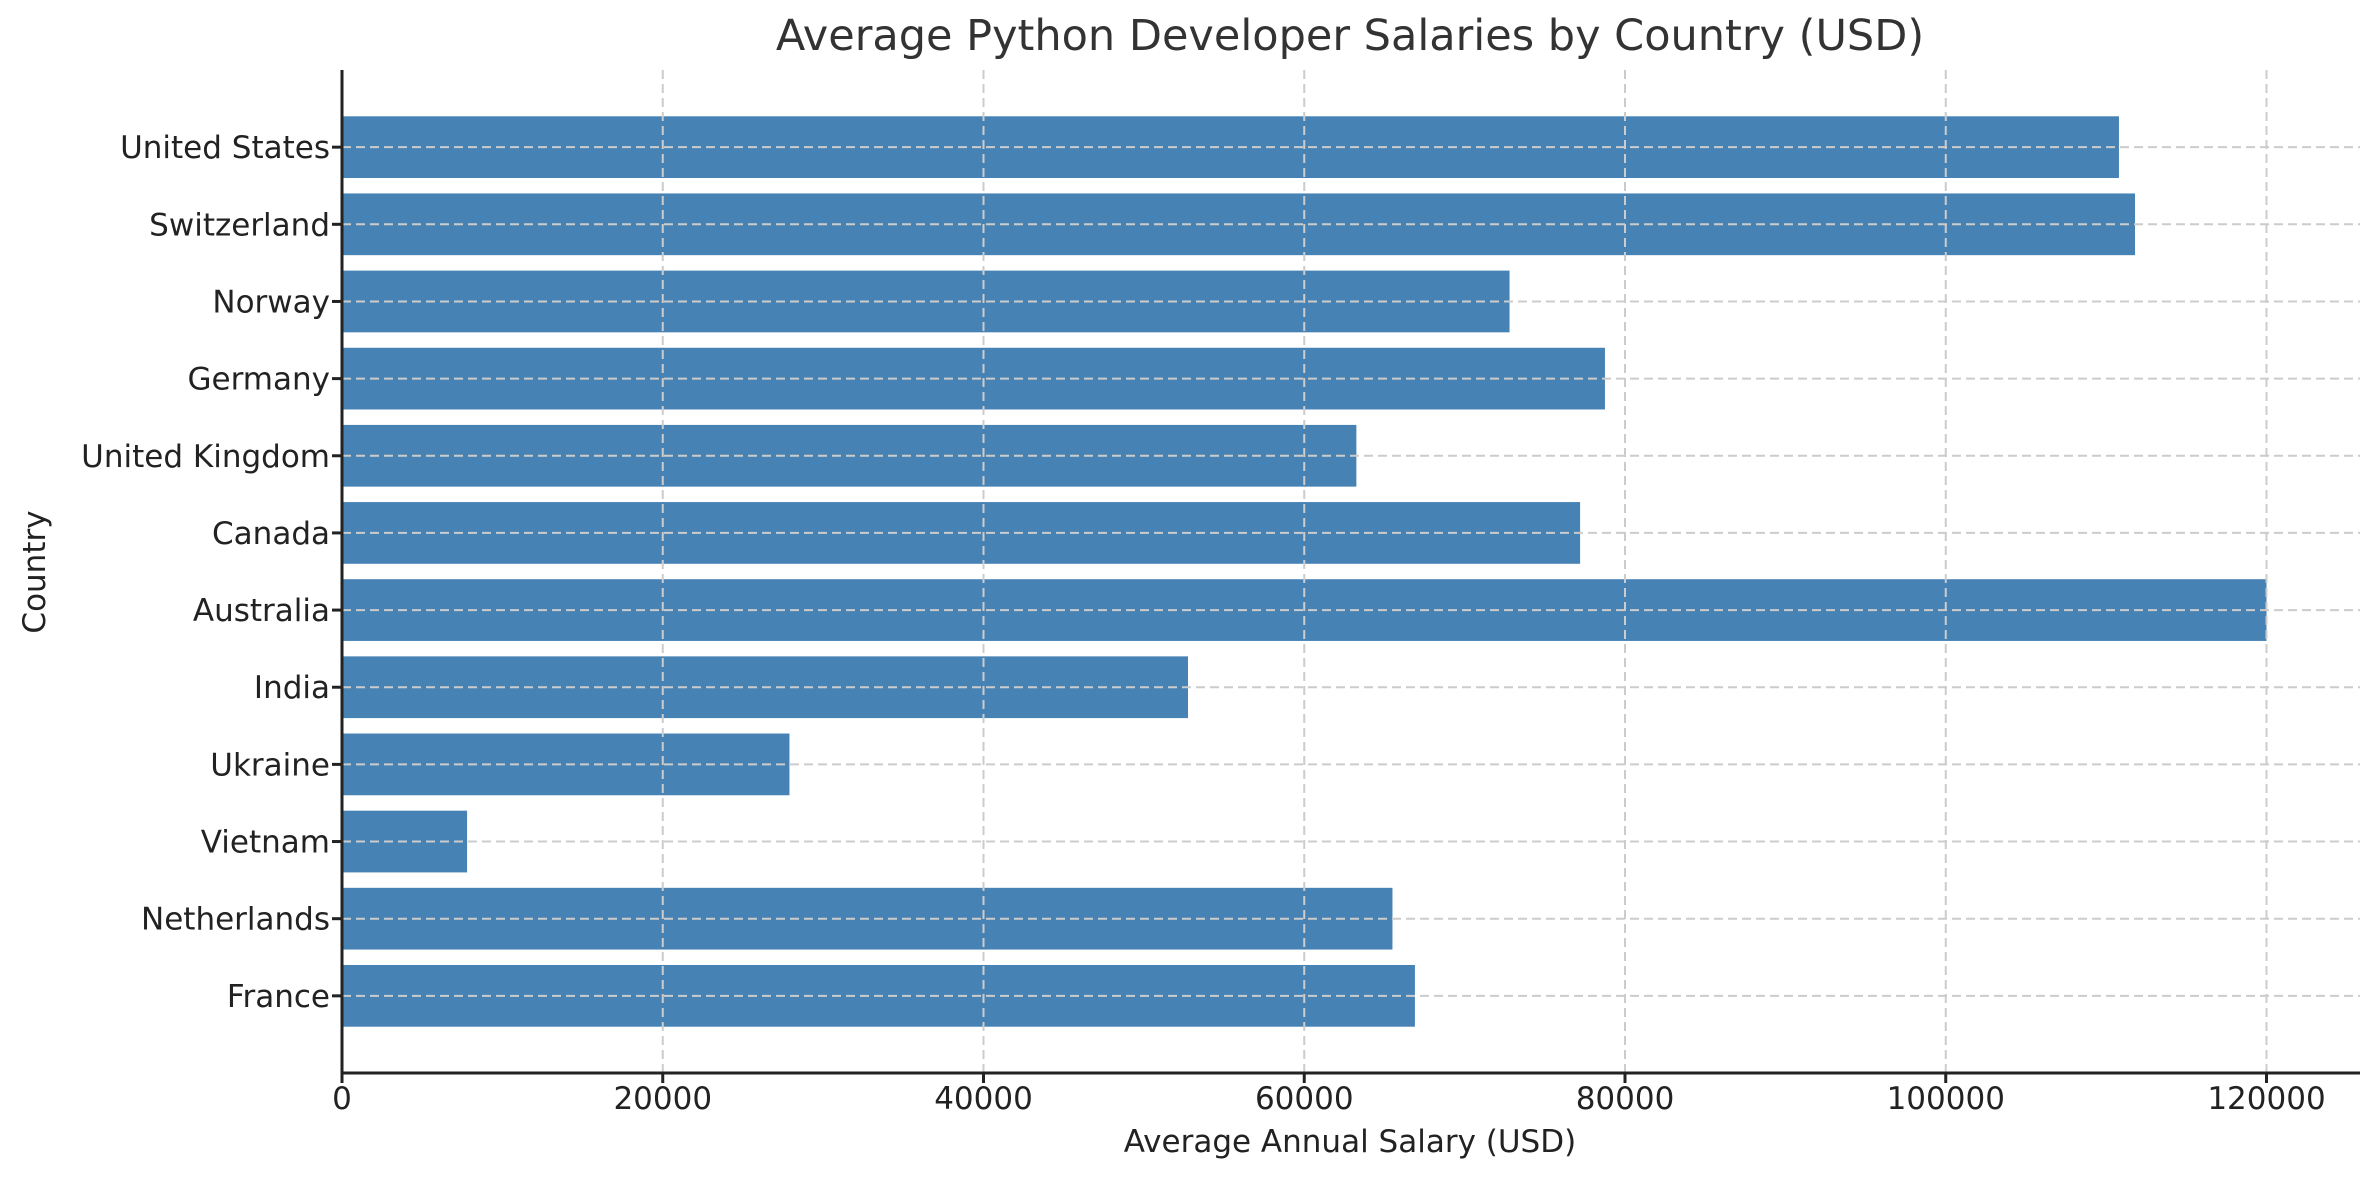 The width and height of the screenshot is (2379, 1180). What do you see at coordinates (1304, 1099) in the screenshot?
I see `x-tick-label: 60000` at bounding box center [1304, 1099].